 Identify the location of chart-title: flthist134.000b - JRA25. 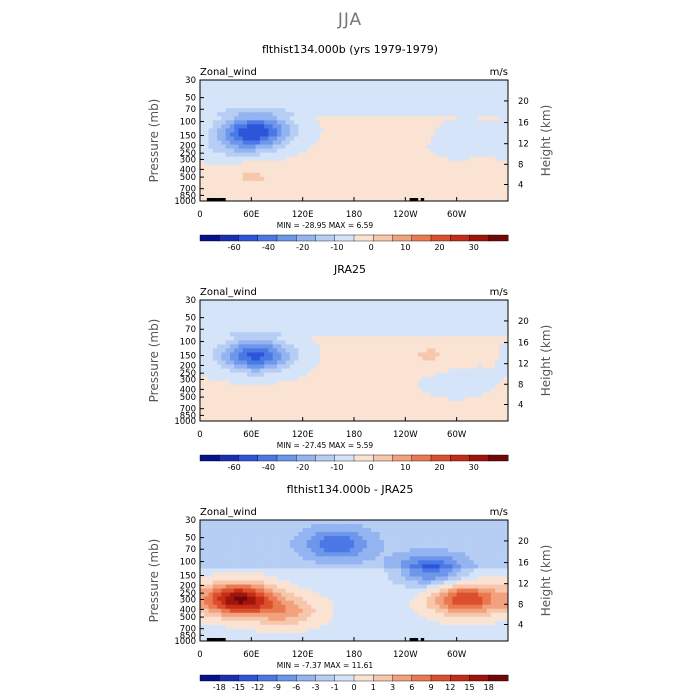
(350, 489).